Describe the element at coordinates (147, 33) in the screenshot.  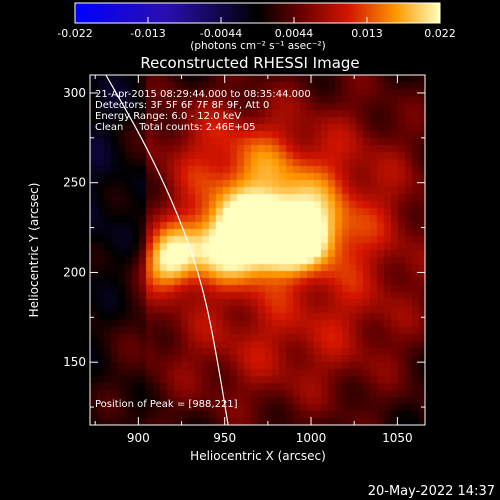
I see `colorbar-tick-label: -0.013` at that location.